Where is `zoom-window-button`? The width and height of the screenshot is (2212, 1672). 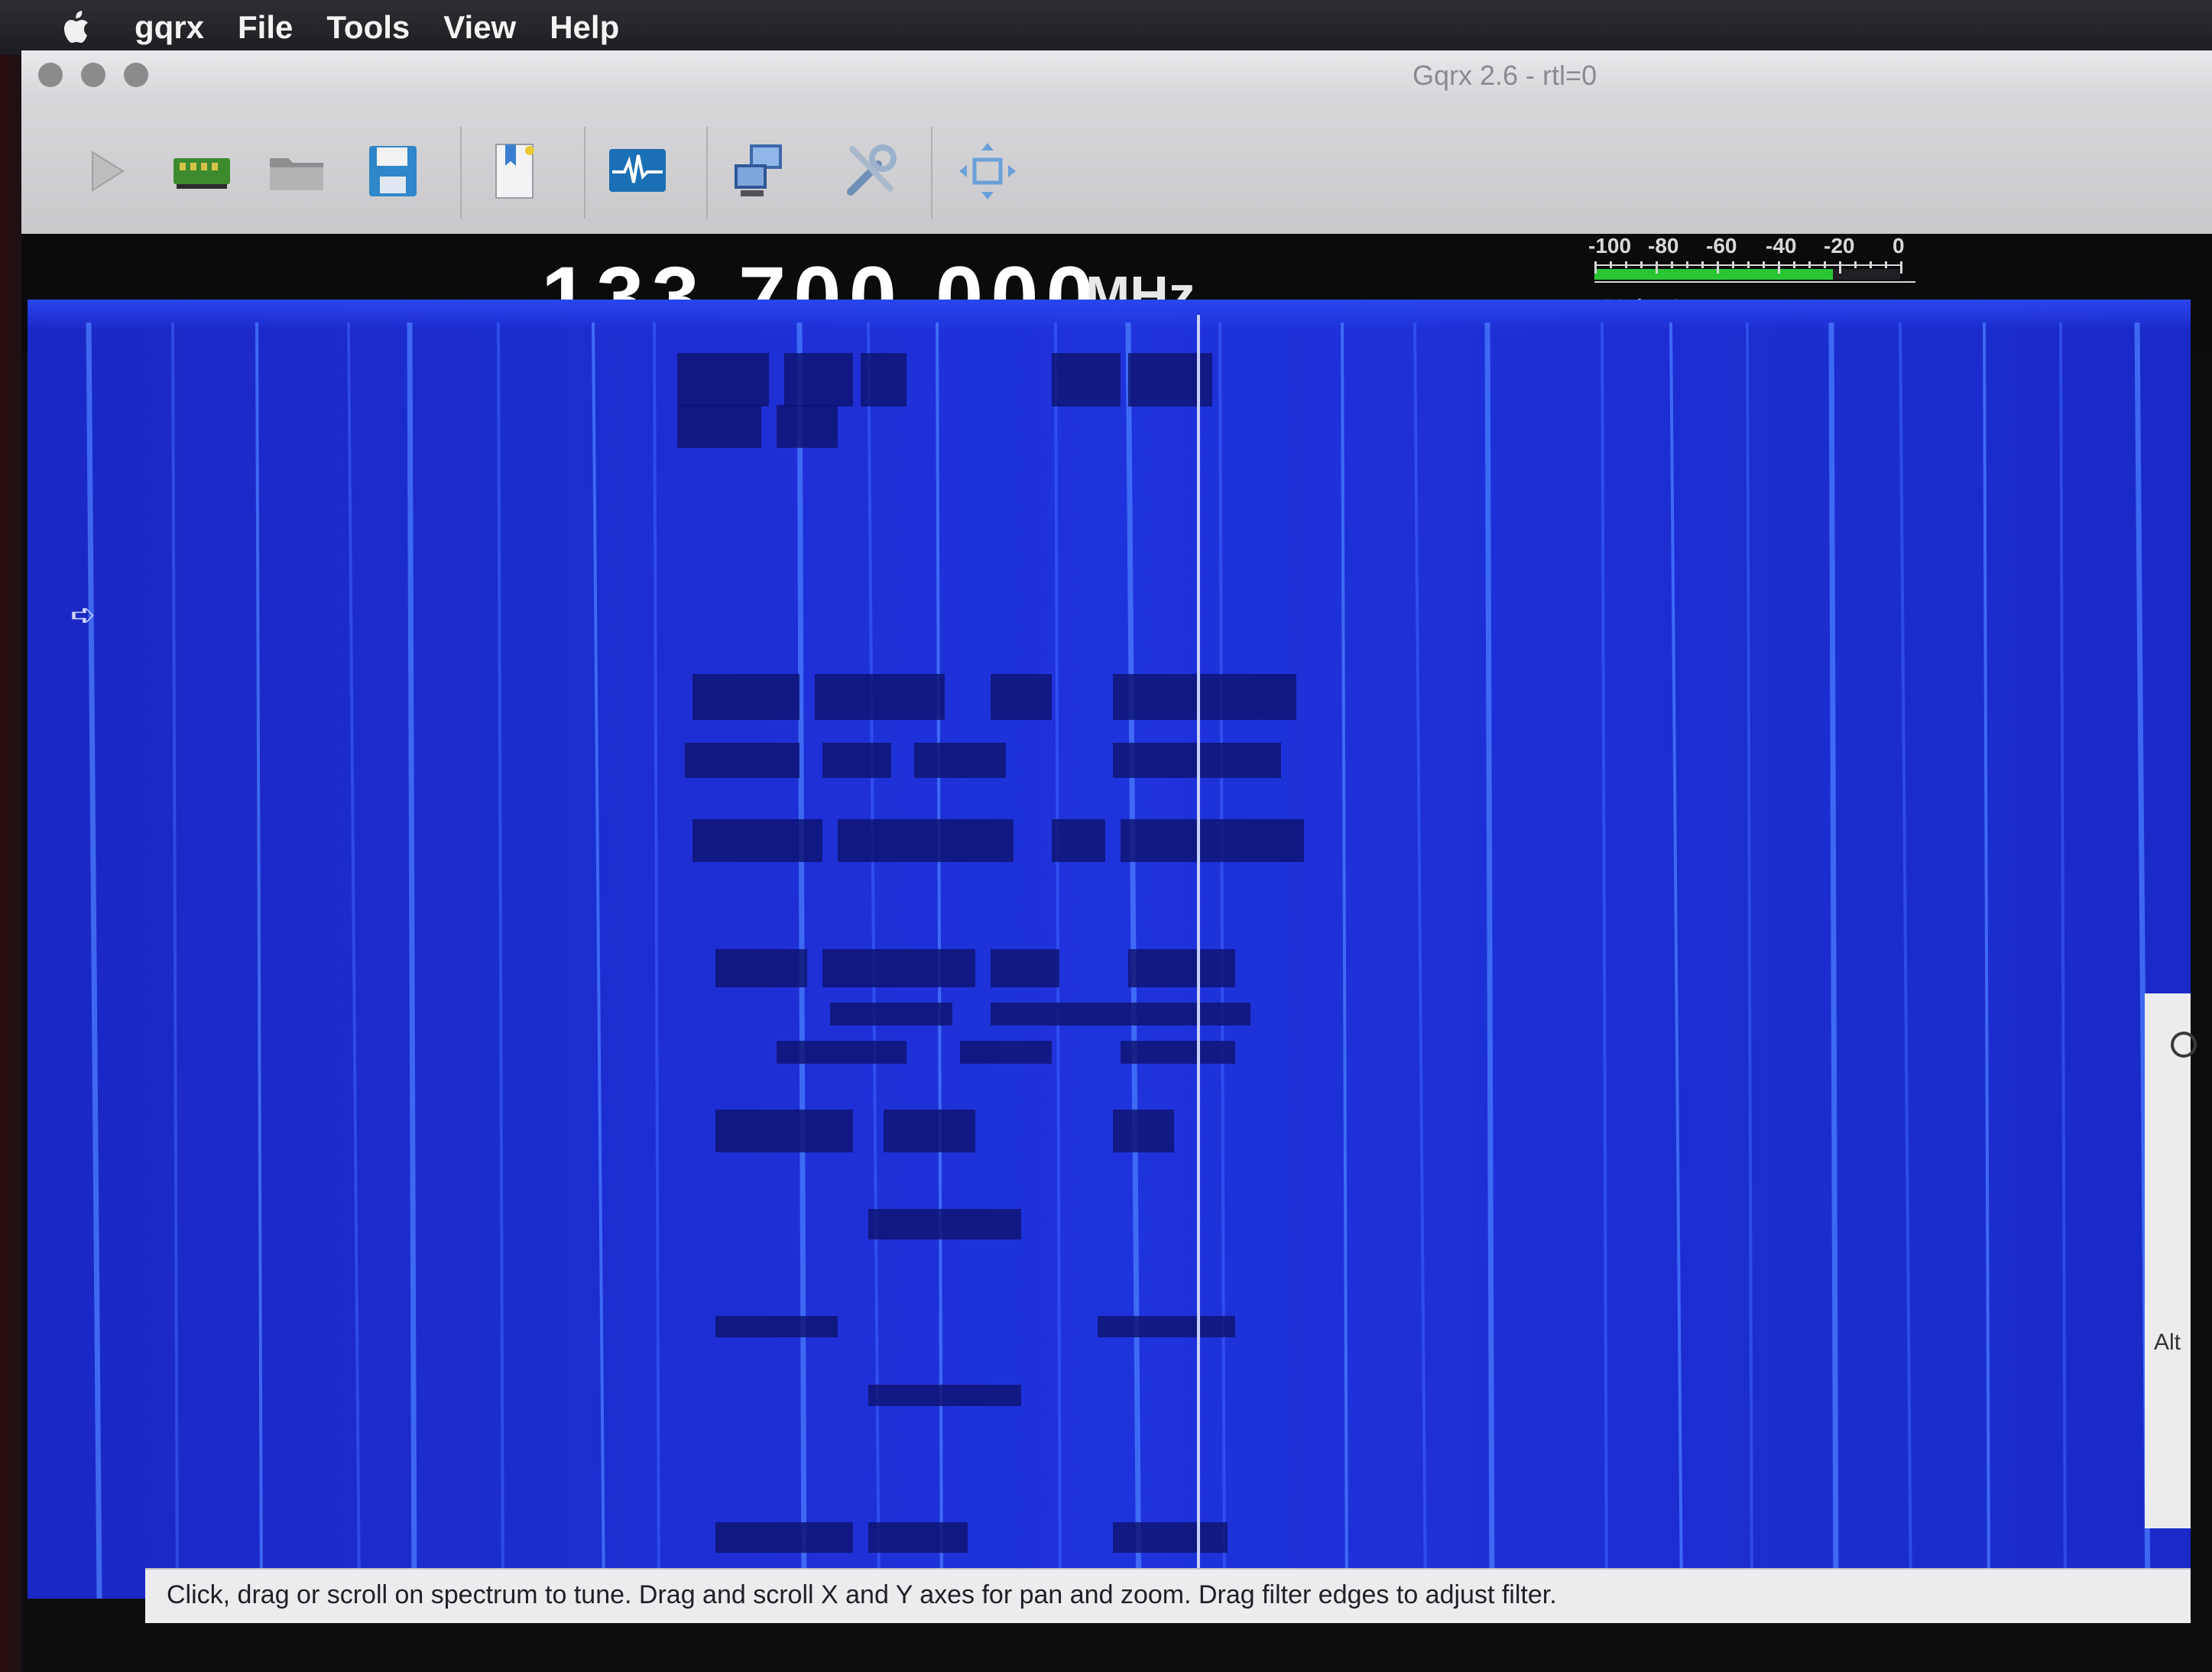
zoom-window-button is located at coordinates (136, 75).